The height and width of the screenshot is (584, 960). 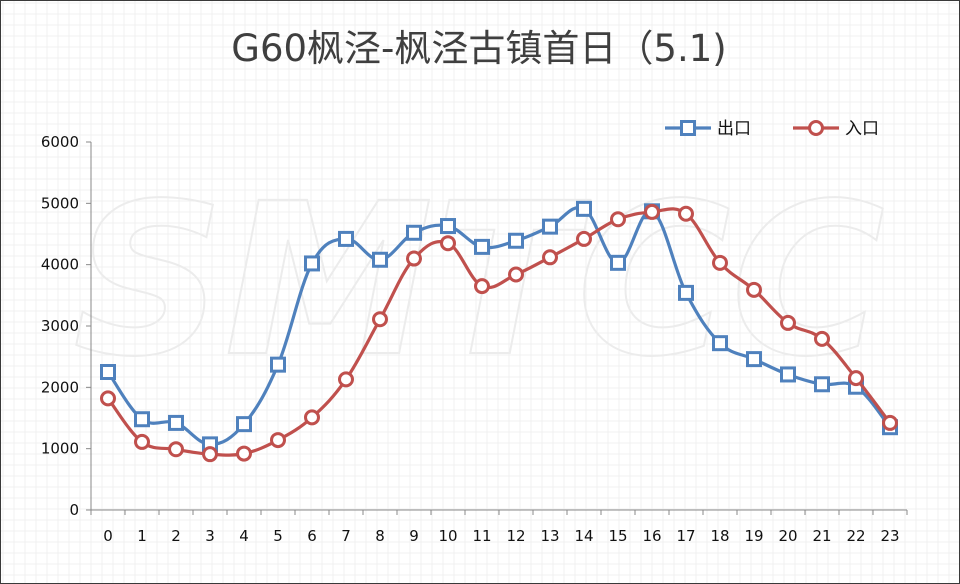 What do you see at coordinates (734, 129) in the screenshot?
I see `legend-label: 出口` at bounding box center [734, 129].